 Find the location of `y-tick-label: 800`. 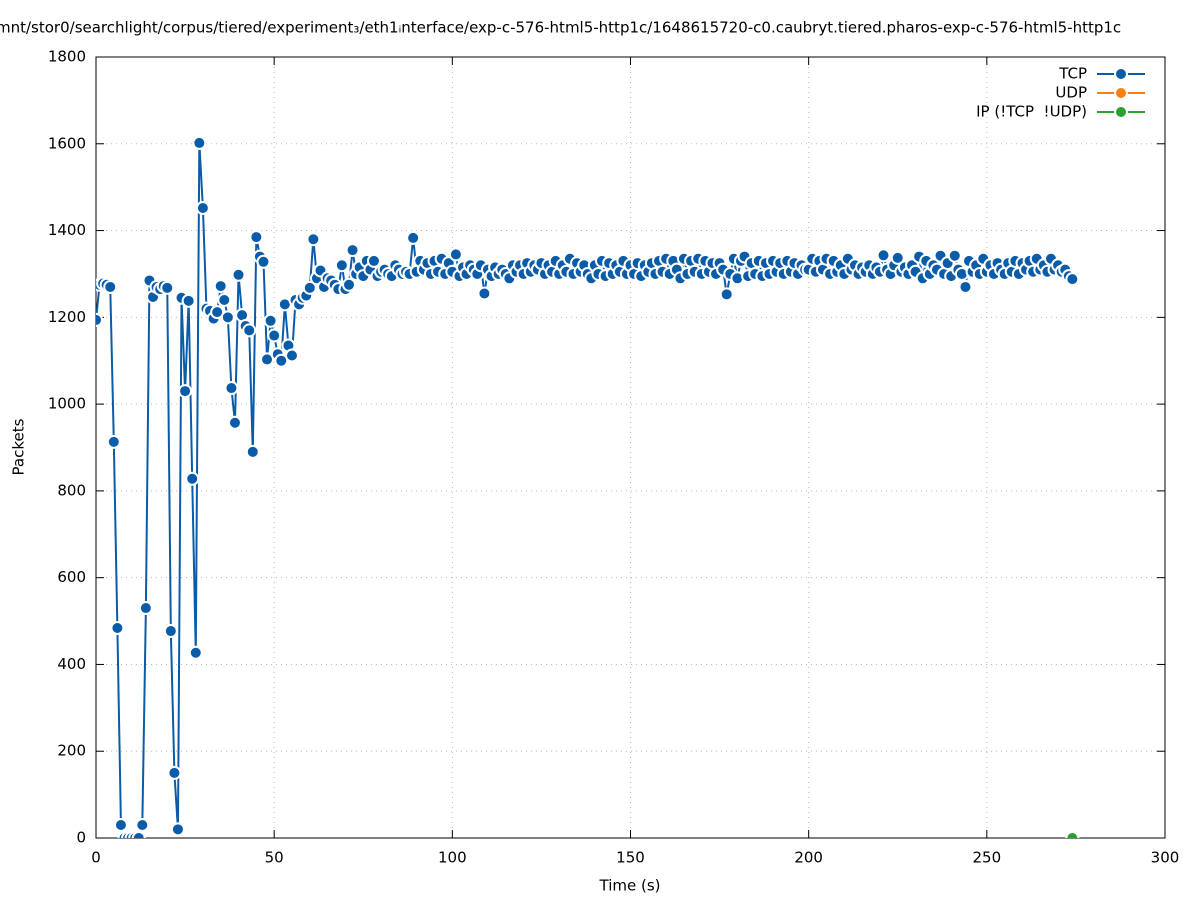

y-tick-label: 800 is located at coordinates (71, 490).